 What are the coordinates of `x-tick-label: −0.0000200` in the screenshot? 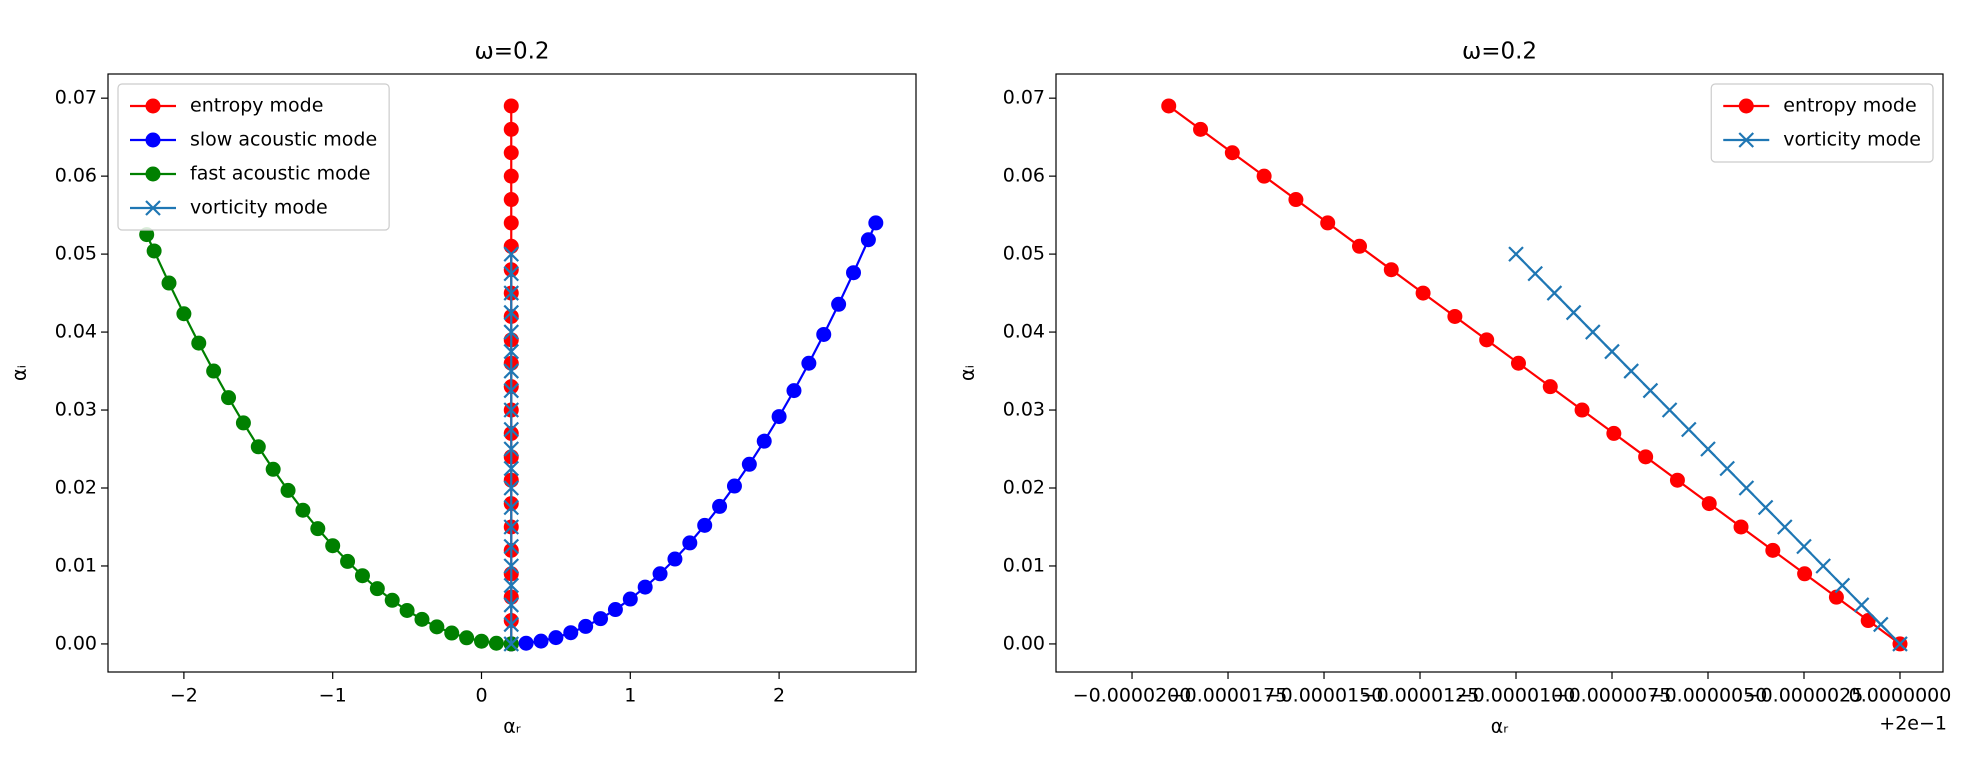 It's located at (1132, 696).